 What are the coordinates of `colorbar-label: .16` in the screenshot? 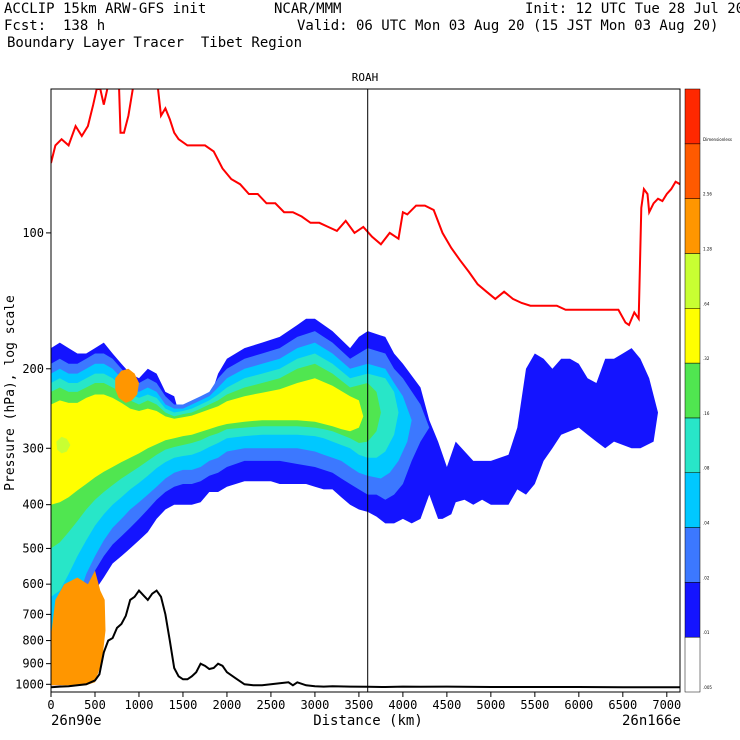 It's located at (706, 413).